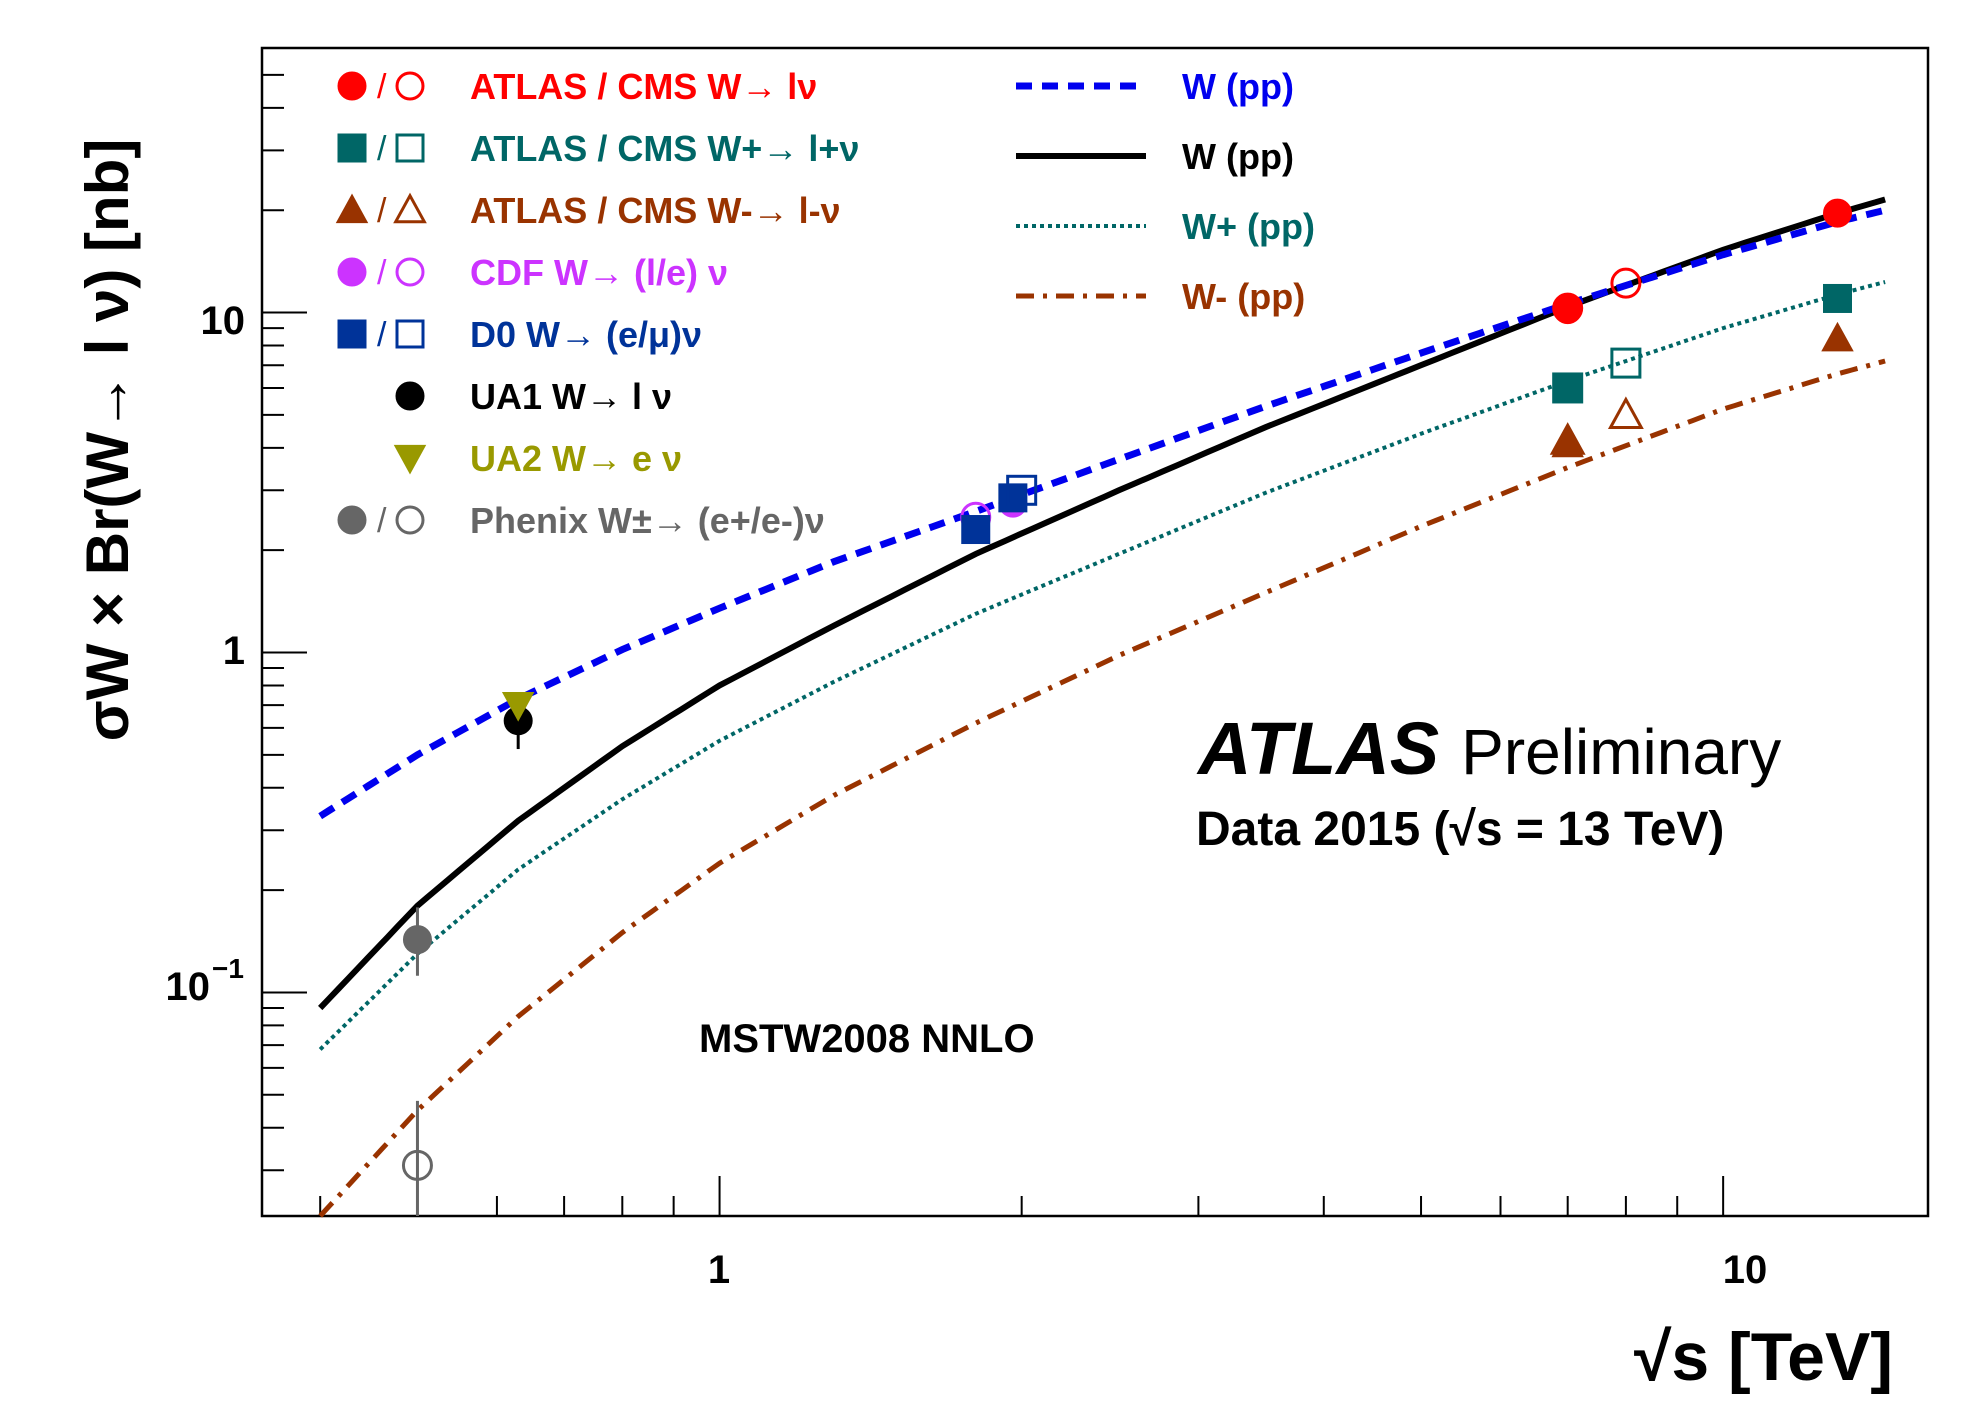  Describe the element at coordinates (576, 458) in the screenshot. I see `legend-label: UA2 W→ e ν` at that location.